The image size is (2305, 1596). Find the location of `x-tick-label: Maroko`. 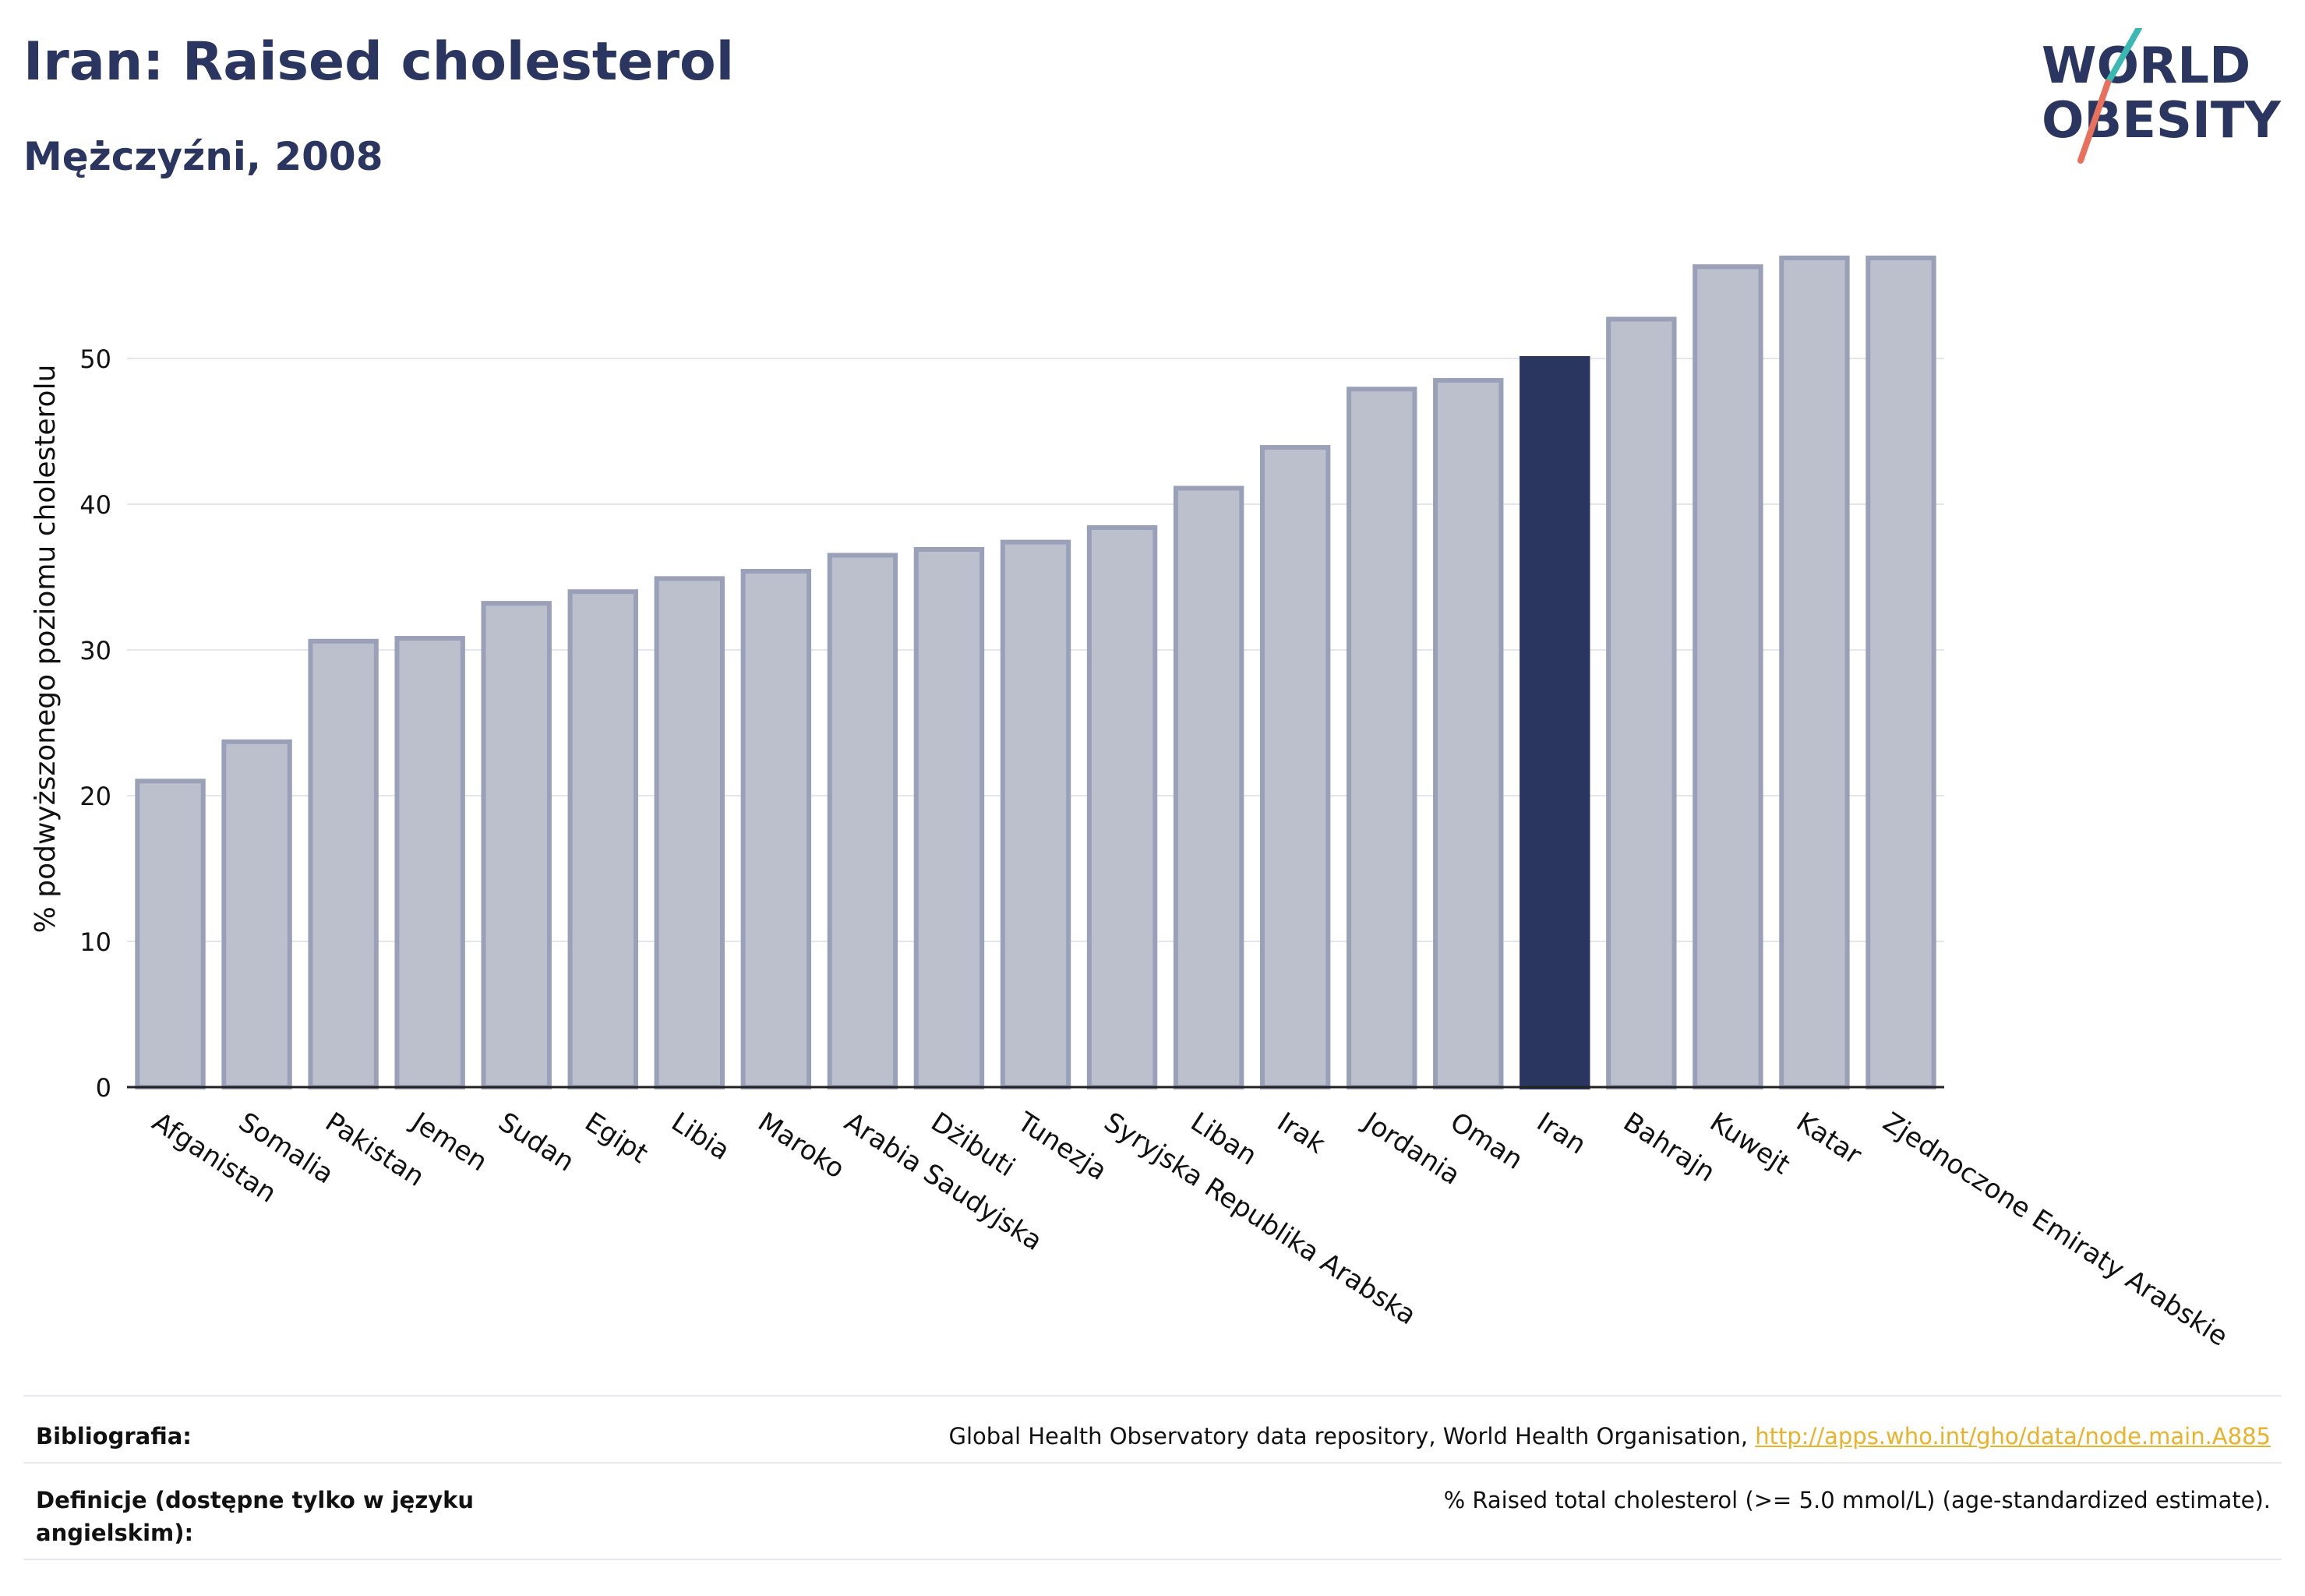

x-tick-label: Maroko is located at coordinates (800, 1146).